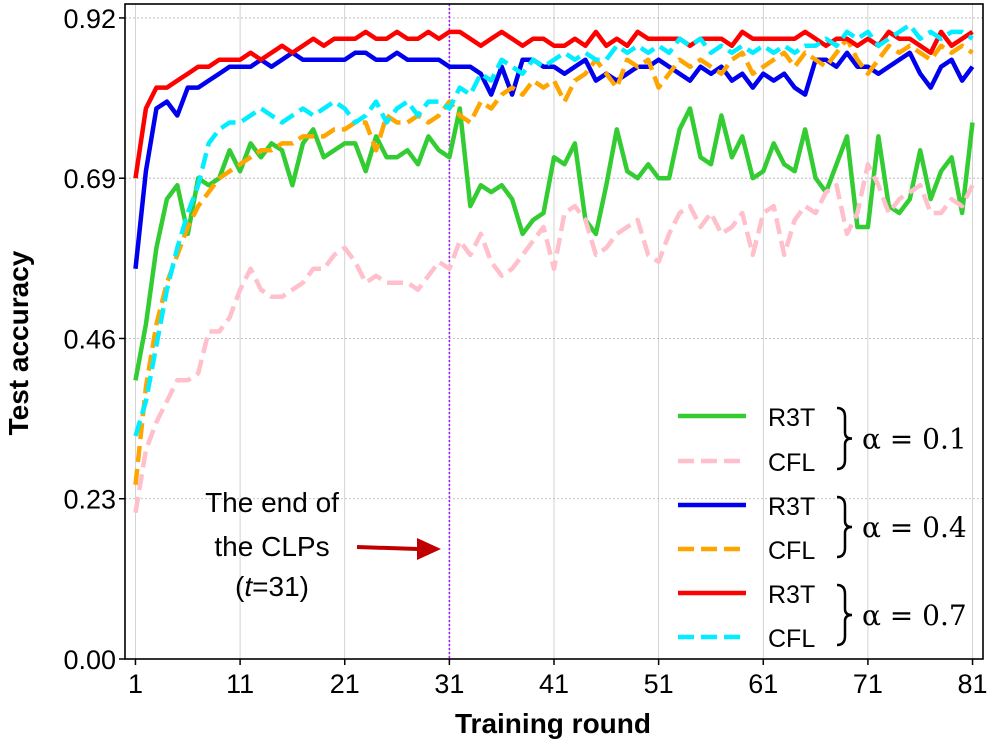  I want to click on x-tick-label-3: 31, so click(449, 684).